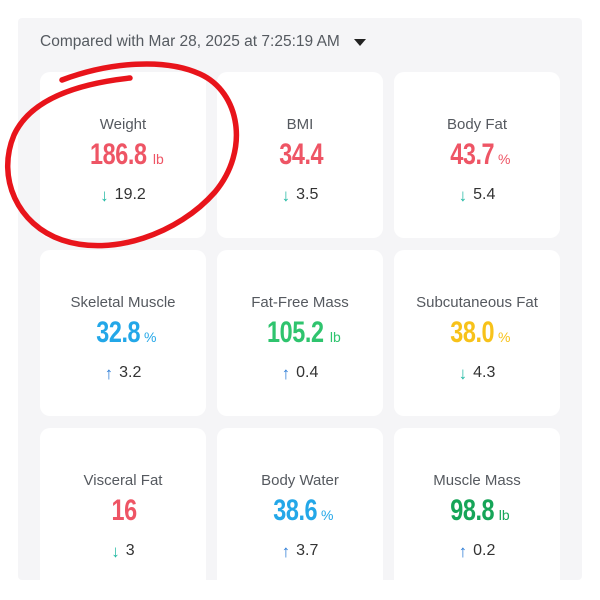  I want to click on metric-card-fat-free-mass: Fat-Free Mass 105.2 lb ↑ 0.4, so click(300, 333).